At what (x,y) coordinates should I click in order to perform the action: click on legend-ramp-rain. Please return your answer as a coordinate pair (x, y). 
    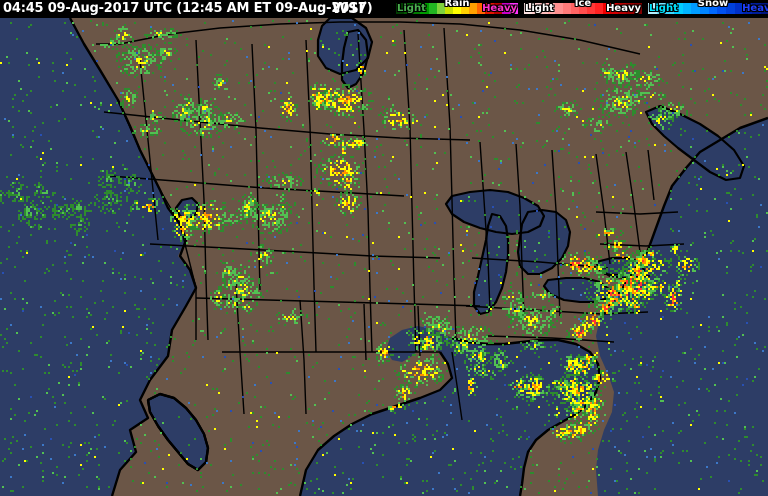
    Looking at the image, I should click on (457, 8).